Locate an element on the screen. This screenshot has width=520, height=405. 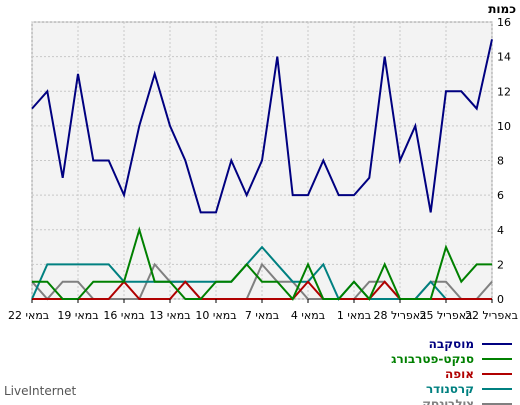
x-tick-label: 25 באפריל is located at coordinates (445, 315).